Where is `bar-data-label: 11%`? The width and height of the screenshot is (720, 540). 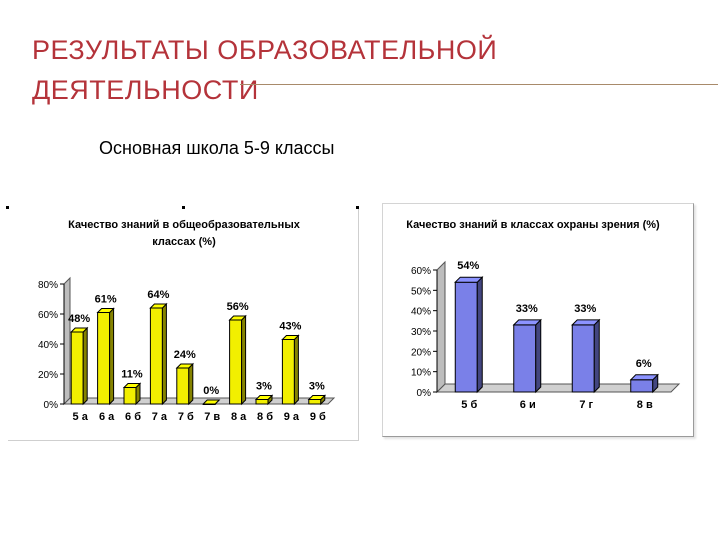 bar-data-label: 11% is located at coordinates (132, 375).